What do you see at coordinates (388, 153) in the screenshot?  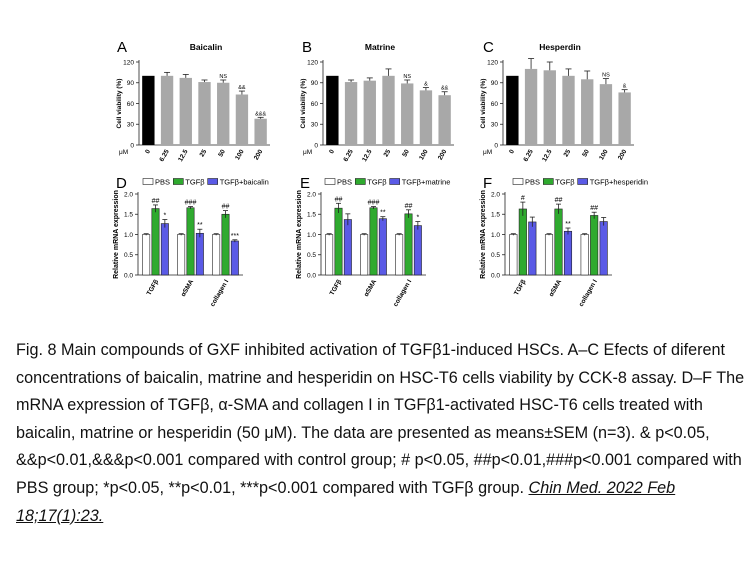 I see `panel-b-x-tick-label: 25` at bounding box center [388, 153].